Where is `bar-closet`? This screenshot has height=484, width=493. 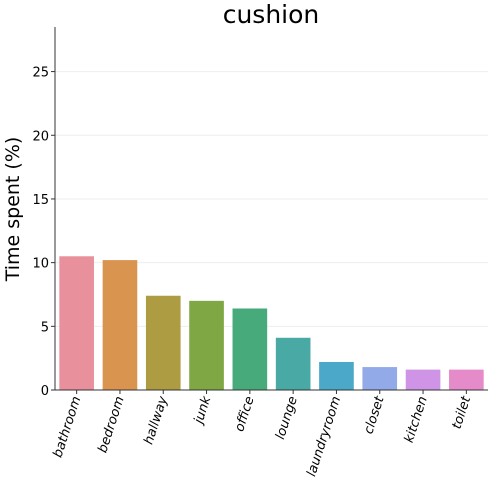
bar-closet is located at coordinates (379, 378).